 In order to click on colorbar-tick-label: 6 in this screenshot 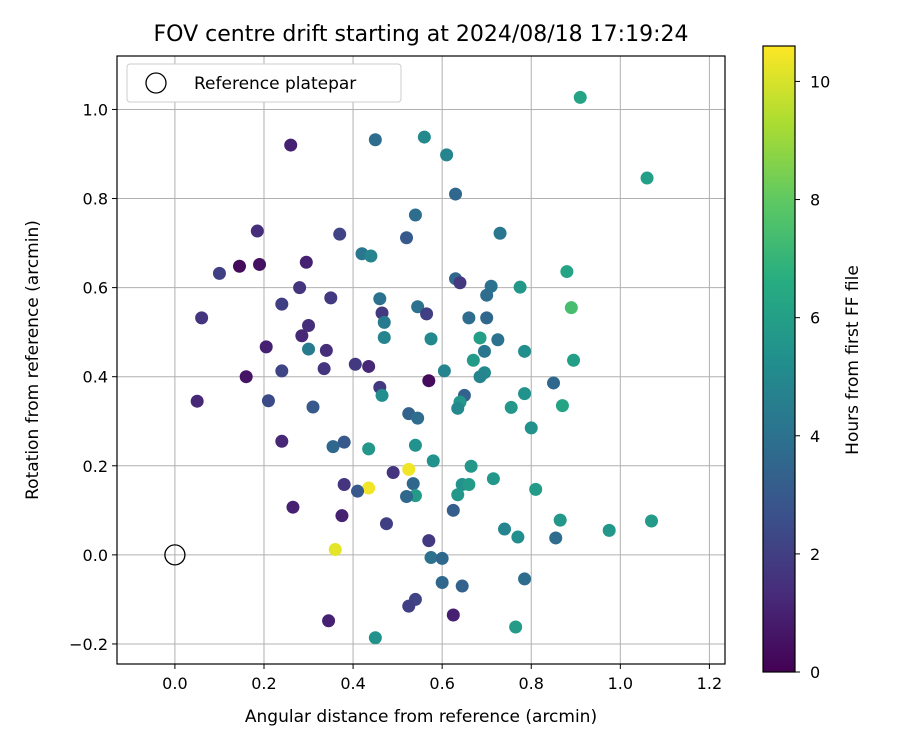, I will do `click(815, 318)`.